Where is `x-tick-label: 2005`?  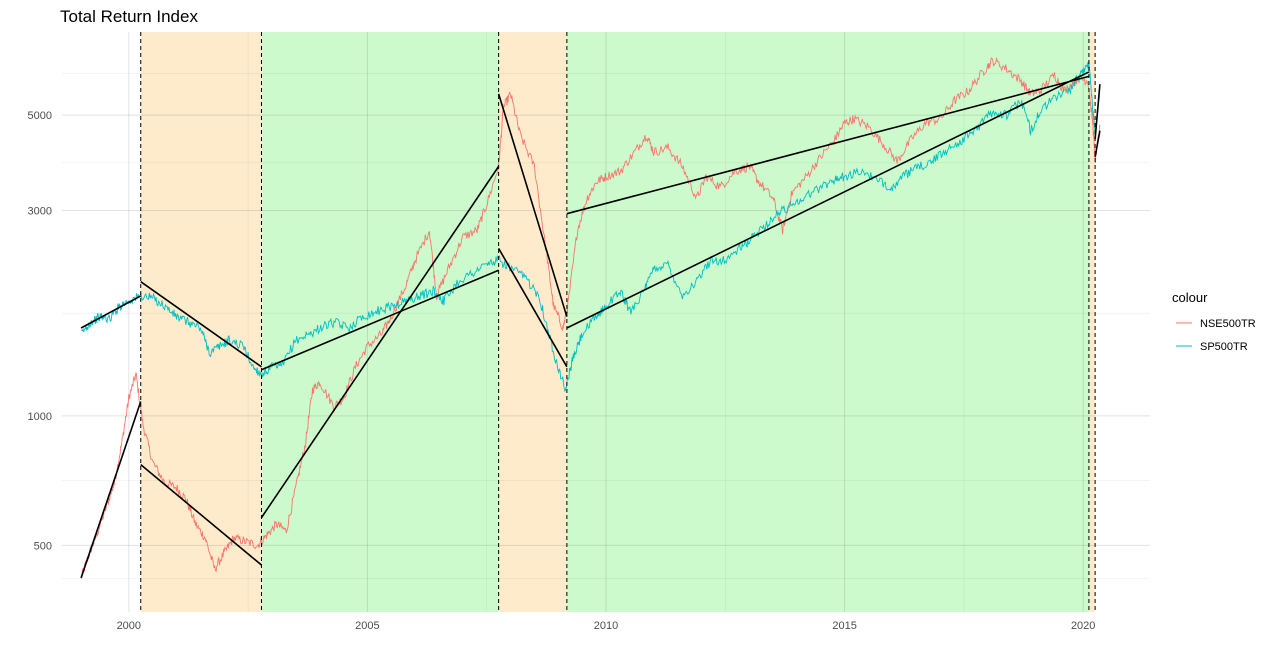 x-tick-label: 2005 is located at coordinates (367, 626).